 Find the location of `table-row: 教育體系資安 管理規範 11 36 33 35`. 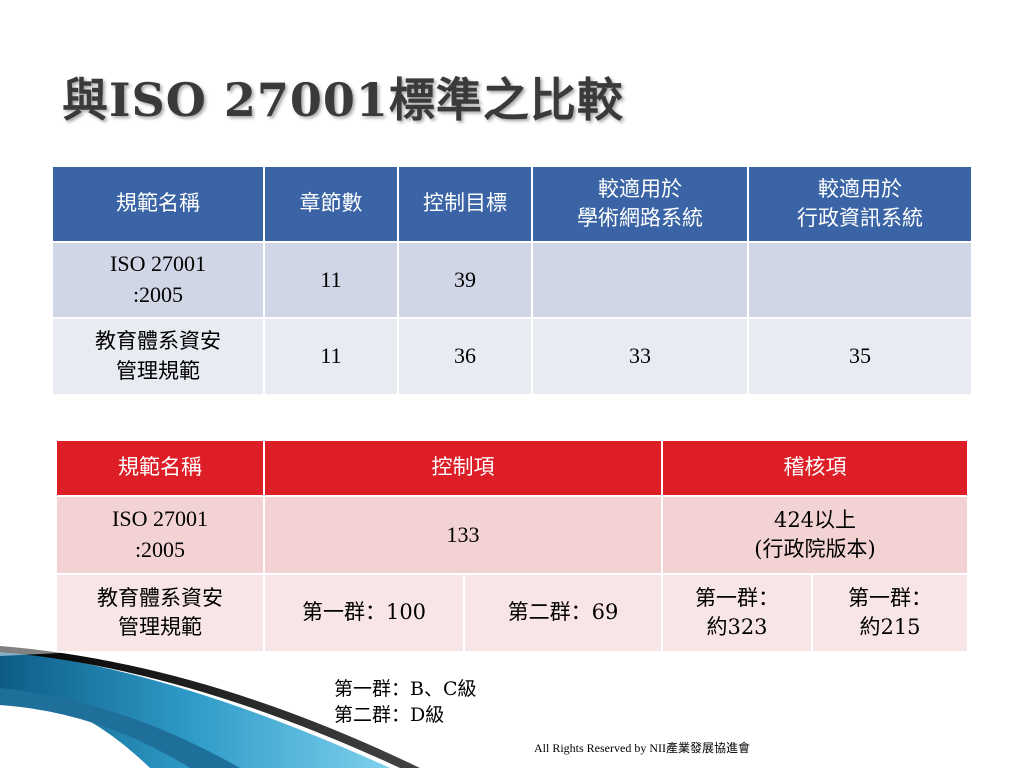

table-row: 教育體系資安 管理規範 11 36 33 35 is located at coordinates (512, 356).